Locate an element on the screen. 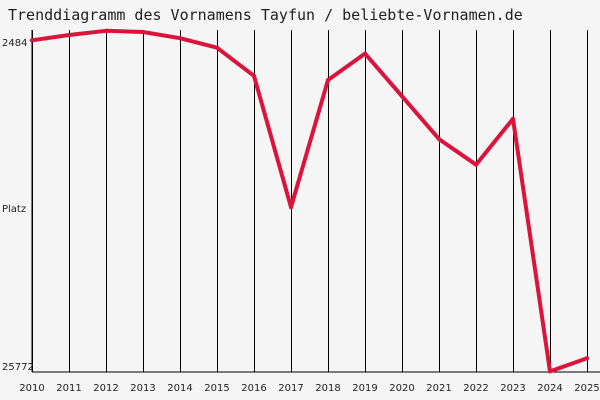 Image resolution: width=600 pixels, height=400 pixels. x-tick-label-2015: 2015 is located at coordinates (216, 388).